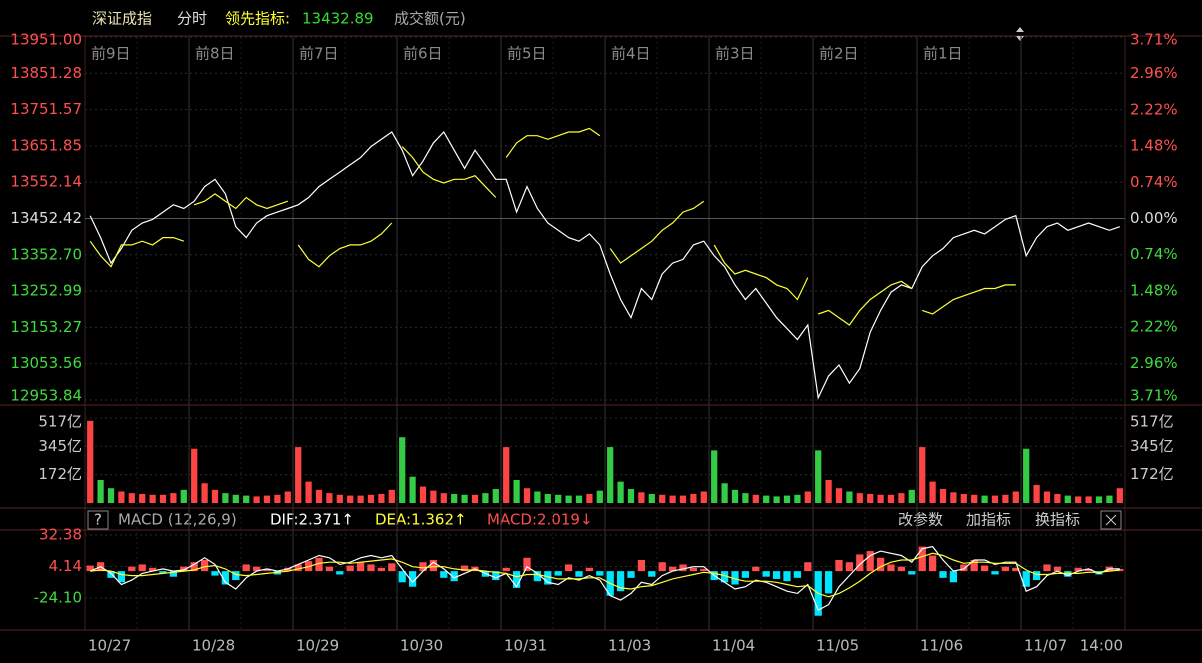 The height and width of the screenshot is (663, 1202). Describe the element at coordinates (60, 474) in the screenshot. I see `y-tick-label: 172亿` at that location.